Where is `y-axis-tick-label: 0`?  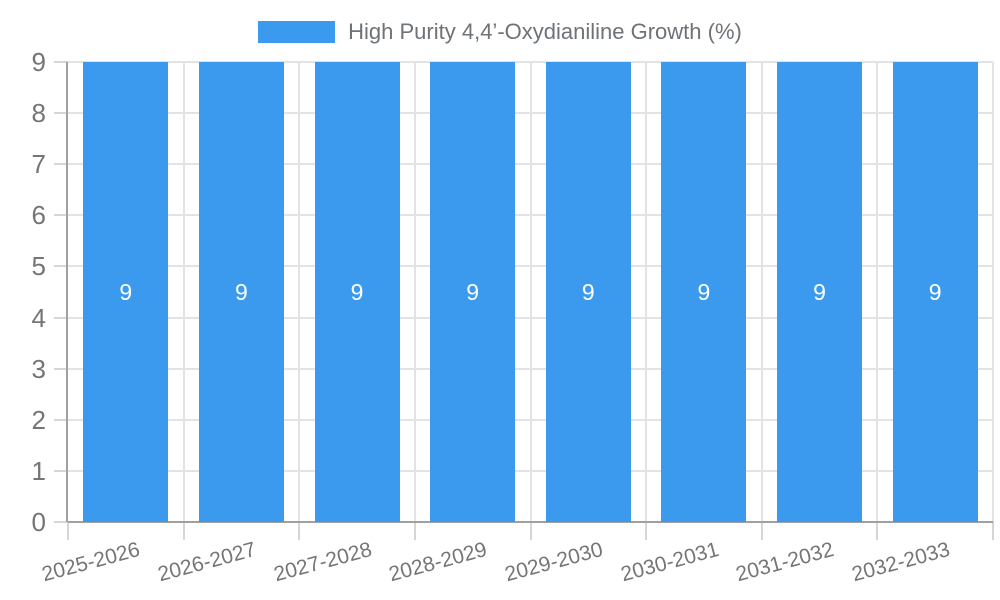 y-axis-tick-label: 0 is located at coordinates (38, 522).